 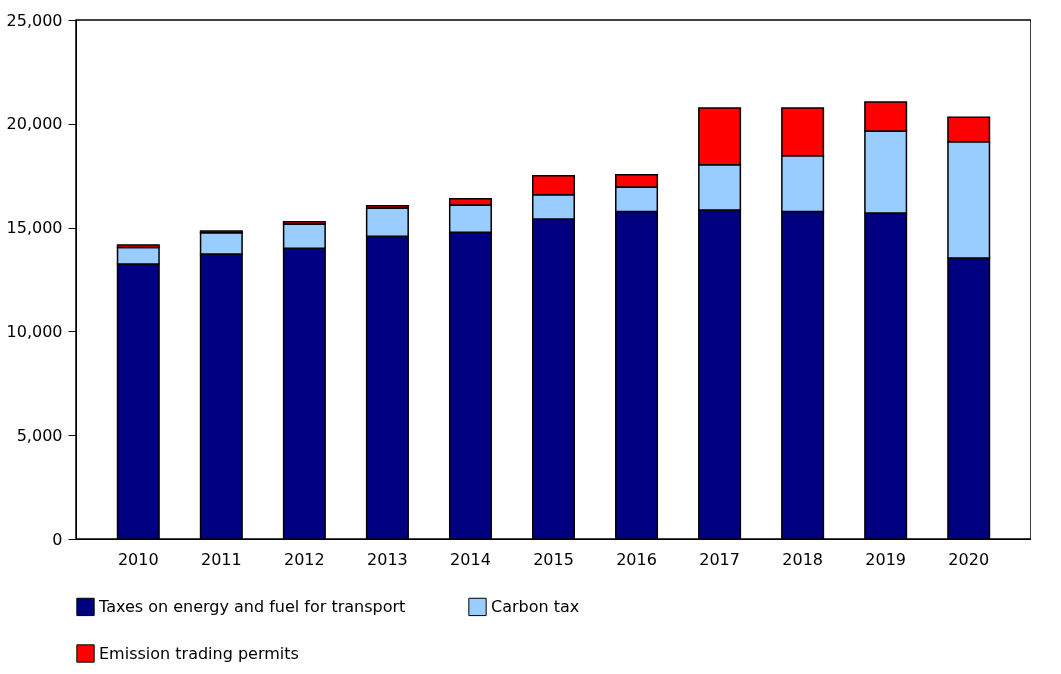 I want to click on x-tick-label: 2020, so click(x=969, y=559).